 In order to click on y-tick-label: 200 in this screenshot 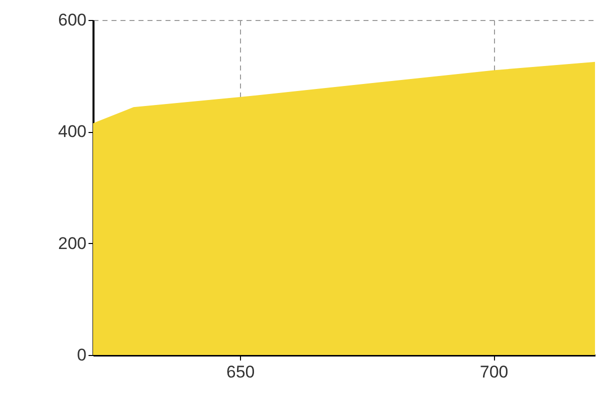, I will do `click(72, 243)`.